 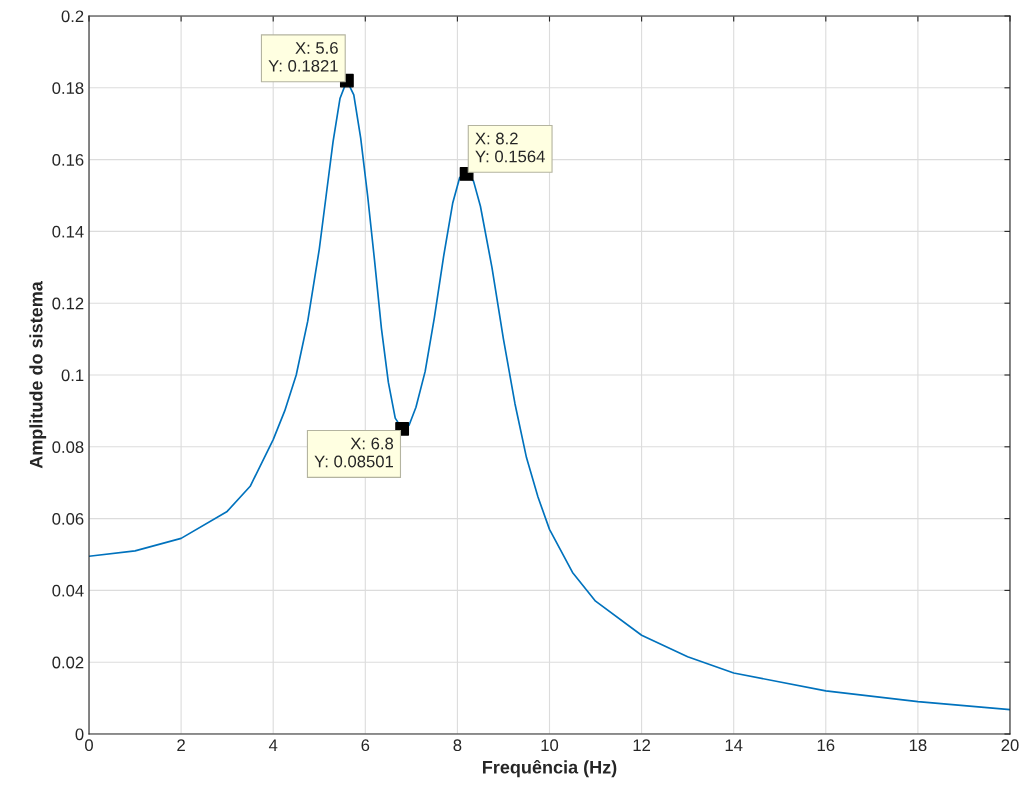 What do you see at coordinates (550, 745) in the screenshot?
I see `x-tick-label: 10` at bounding box center [550, 745].